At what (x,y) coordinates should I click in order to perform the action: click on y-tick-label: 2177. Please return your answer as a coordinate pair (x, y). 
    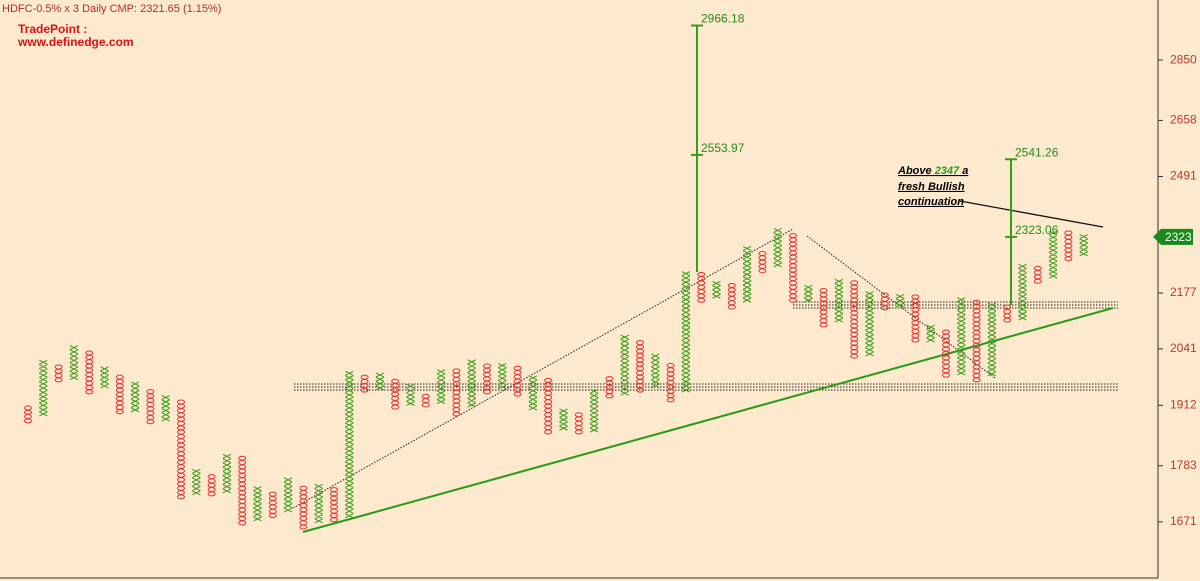
    Looking at the image, I should click on (1183, 292).